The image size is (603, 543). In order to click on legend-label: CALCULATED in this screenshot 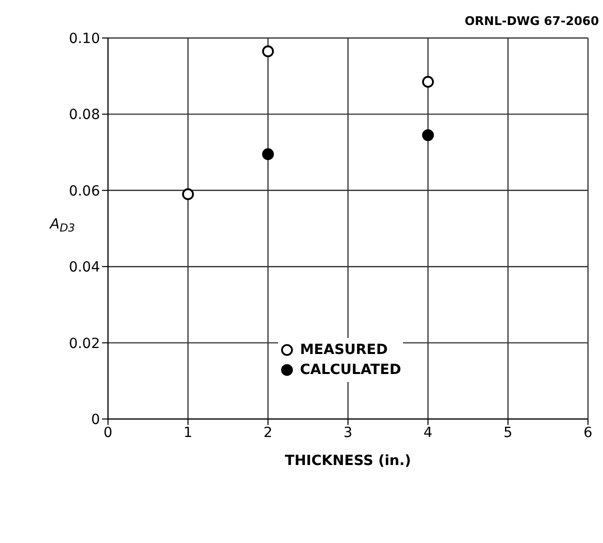, I will do `click(351, 370)`.